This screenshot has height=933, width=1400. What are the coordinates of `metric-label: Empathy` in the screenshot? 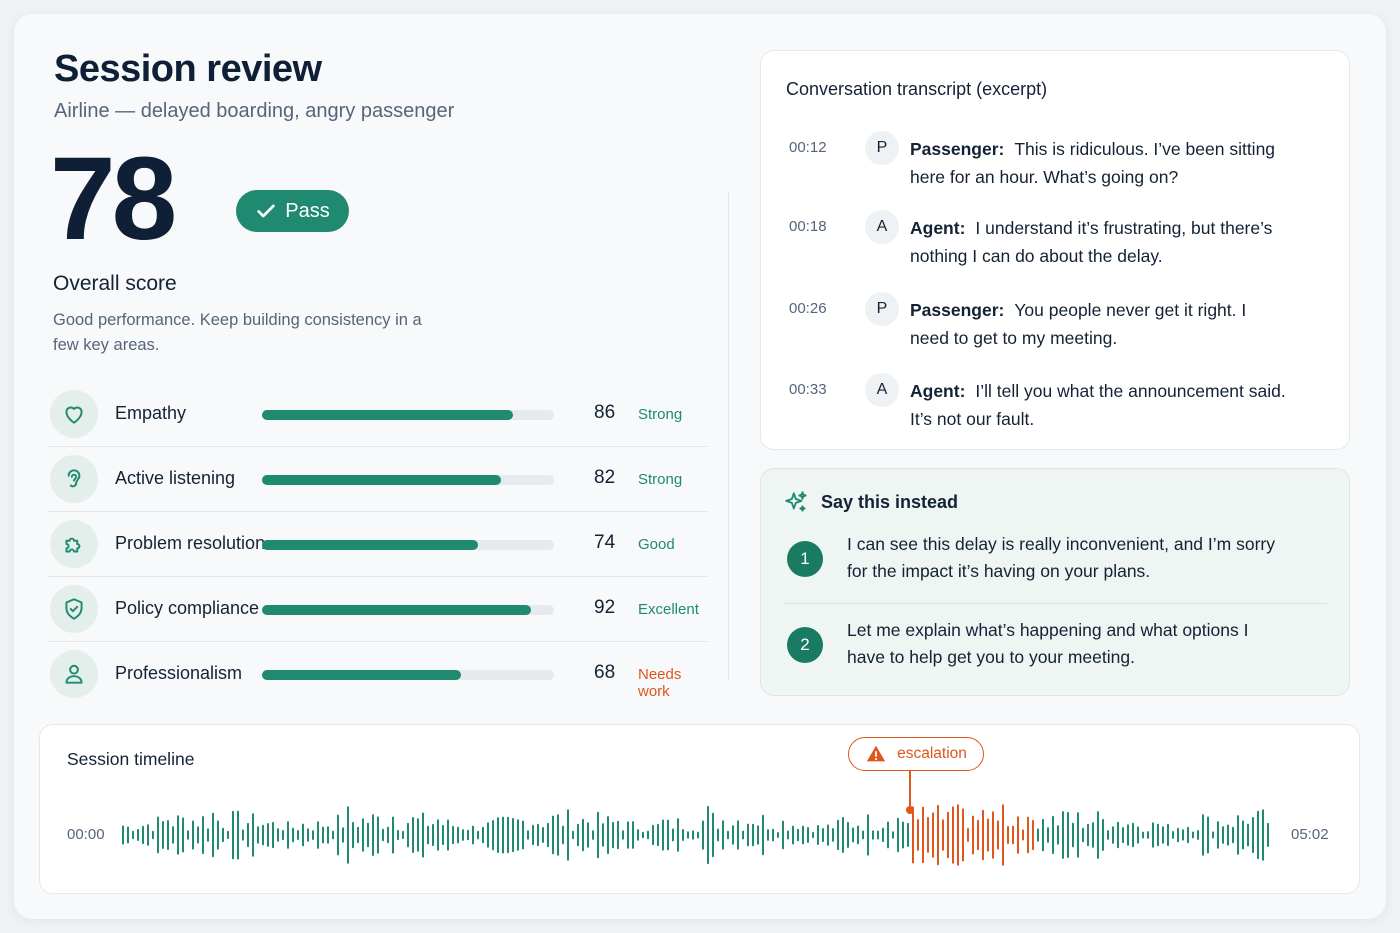 It's located at (151, 413).